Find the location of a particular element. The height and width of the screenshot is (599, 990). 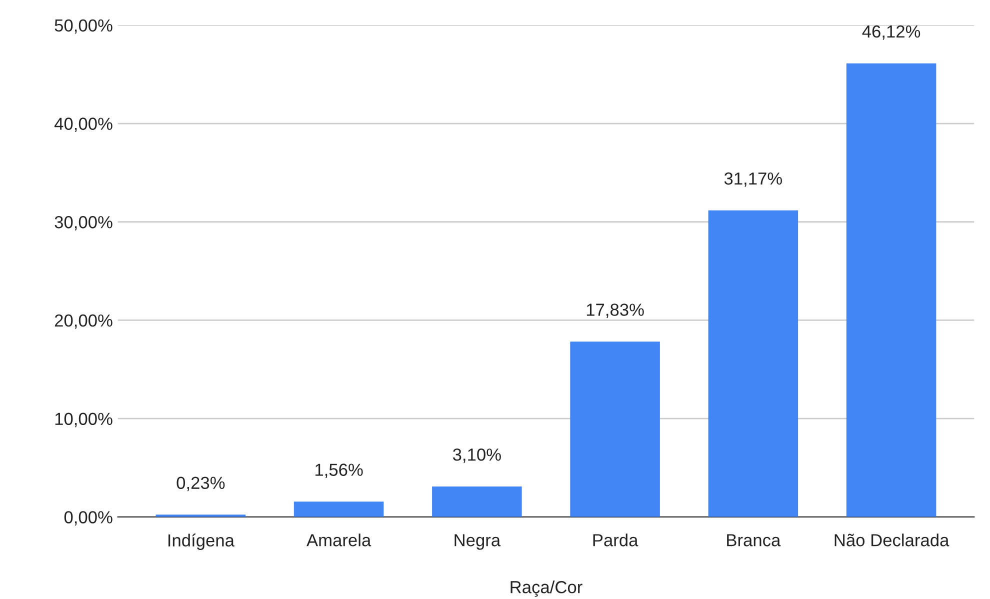

x-tick-label: Indígena is located at coordinates (201, 542).